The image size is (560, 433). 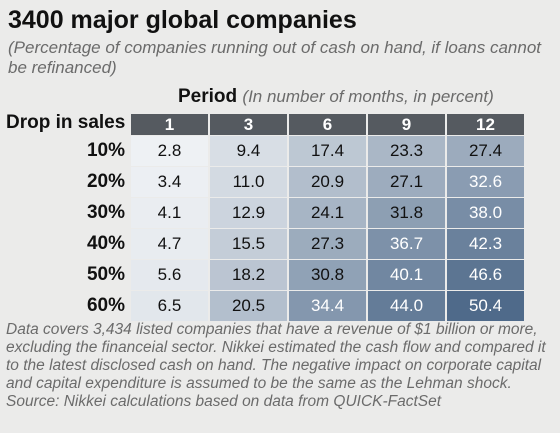 What do you see at coordinates (485, 124) in the screenshot?
I see `column-header-12: 12` at bounding box center [485, 124].